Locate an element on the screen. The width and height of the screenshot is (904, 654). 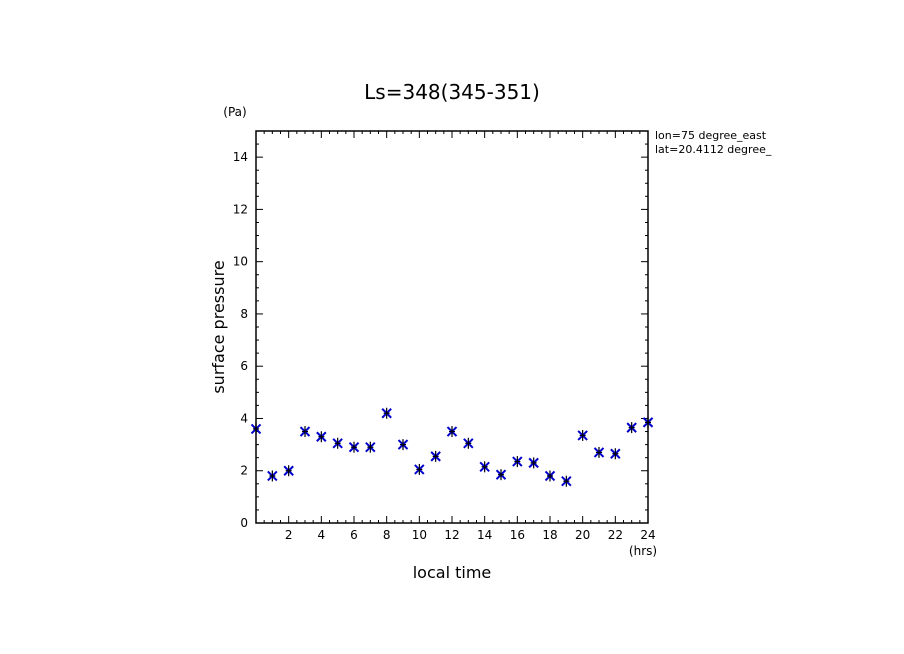
x-axis-label: local time is located at coordinates (452, 572).